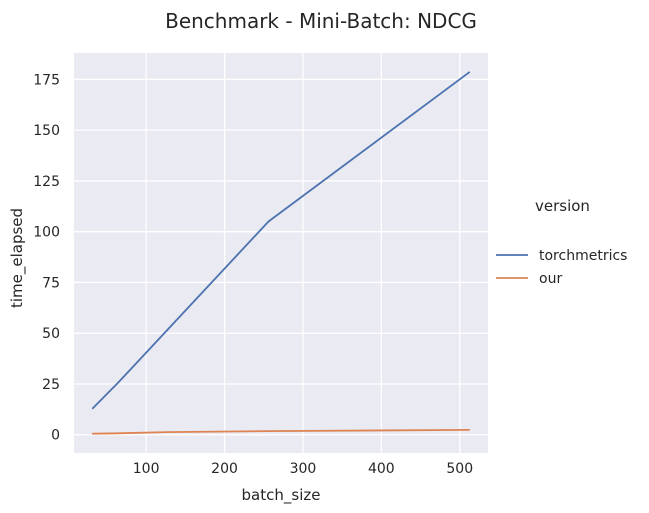  Describe the element at coordinates (51, 334) in the screenshot. I see `y-tick-label: 50` at that location.